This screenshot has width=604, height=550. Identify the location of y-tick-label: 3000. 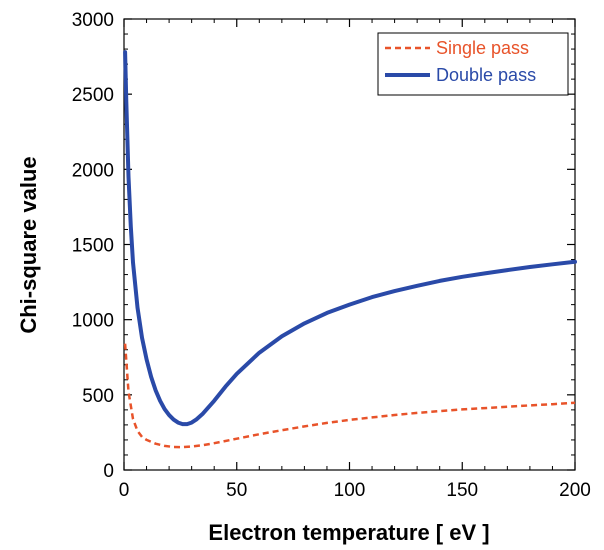
(93, 20).